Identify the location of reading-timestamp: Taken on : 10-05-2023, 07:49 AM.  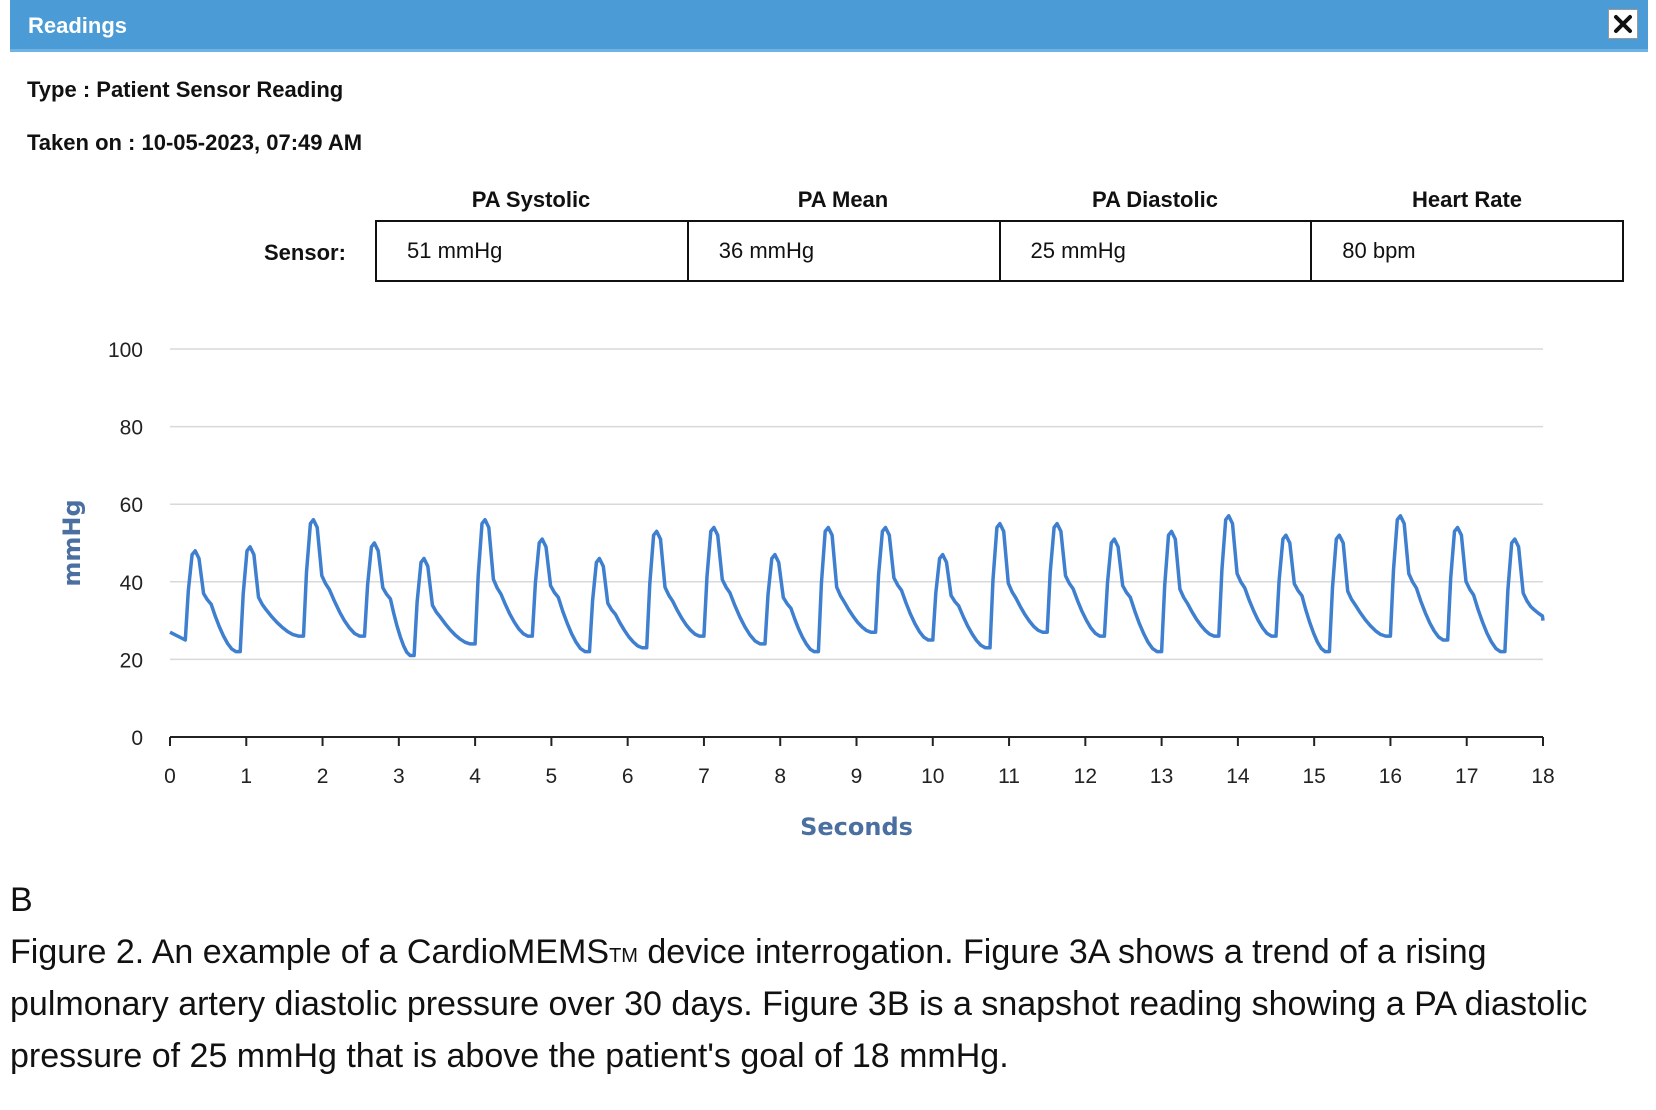
(195, 142).